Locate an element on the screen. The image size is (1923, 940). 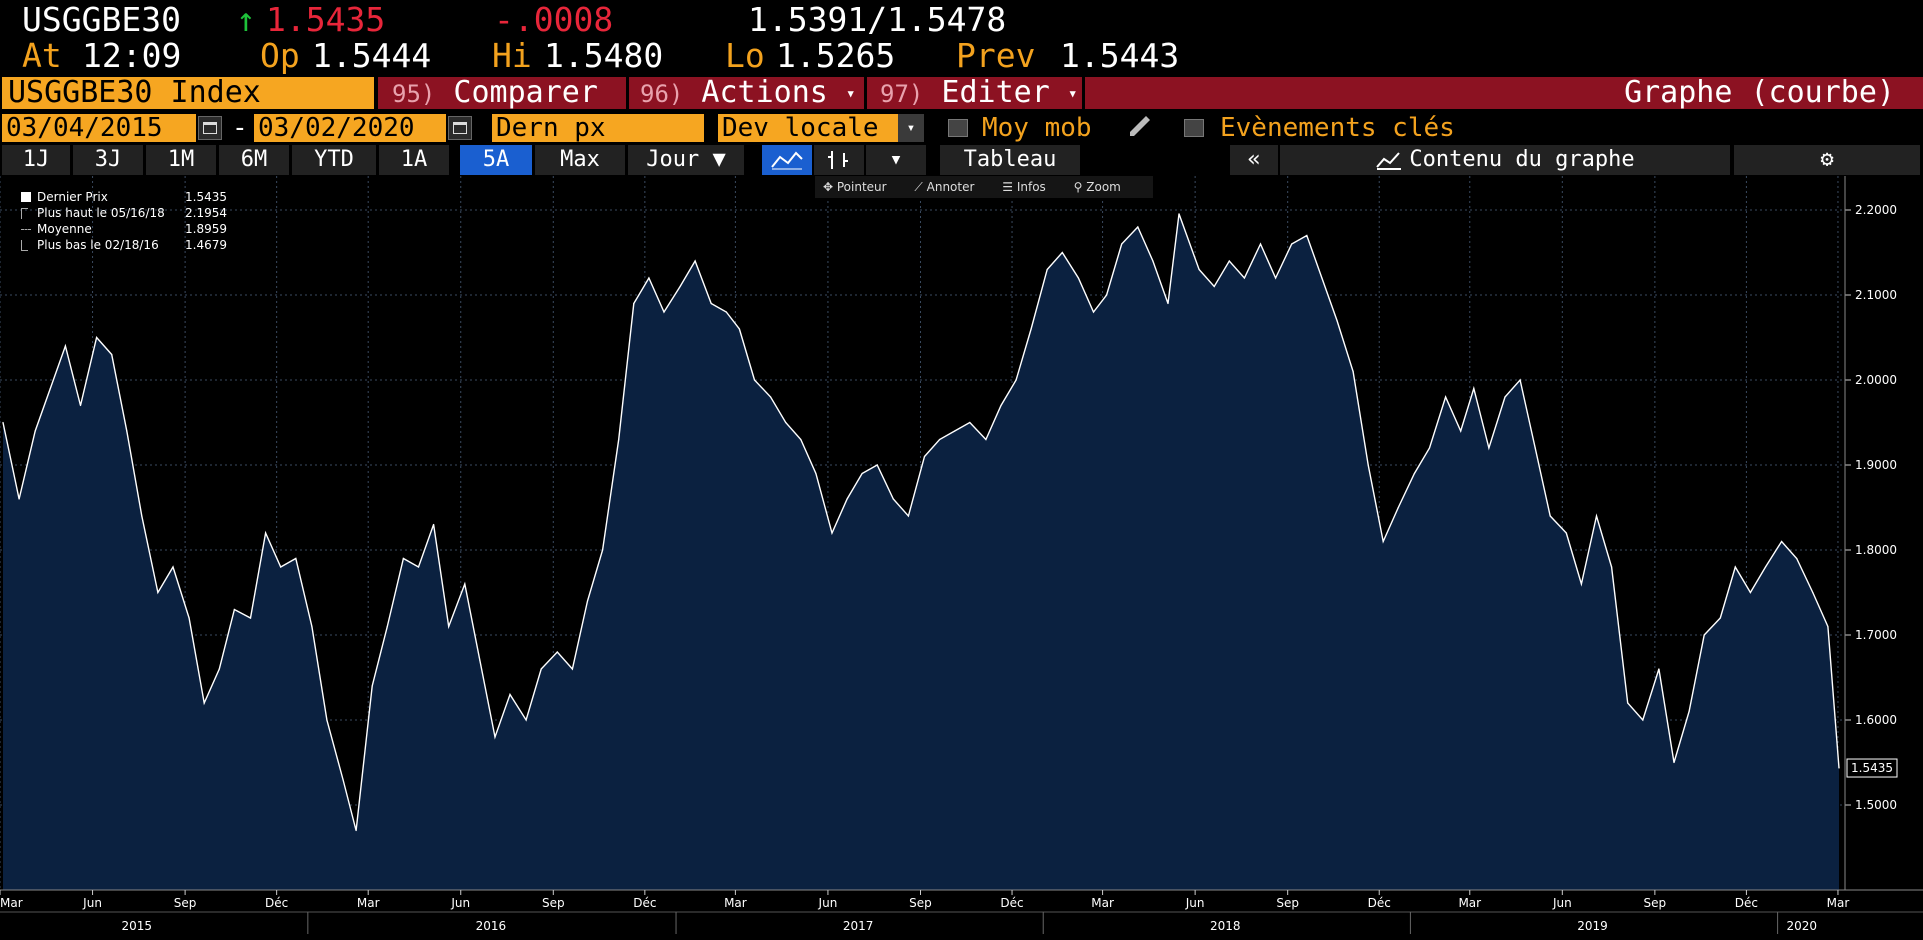
bar-chart-icon is located at coordinates (839, 160).